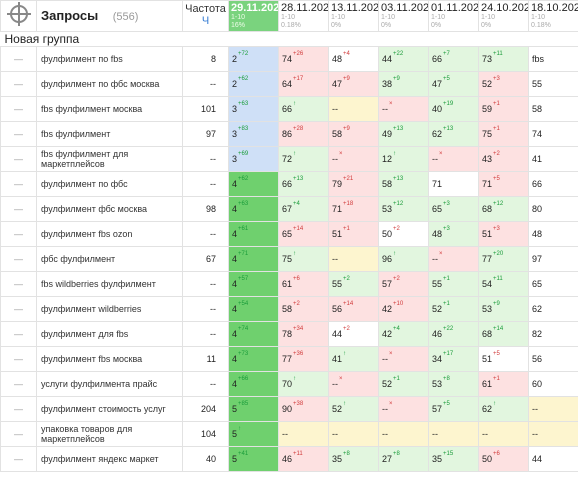 Image resolution: width=578 pixels, height=478 pixels. I want to click on position-cell: 47+5, so click(453, 84).